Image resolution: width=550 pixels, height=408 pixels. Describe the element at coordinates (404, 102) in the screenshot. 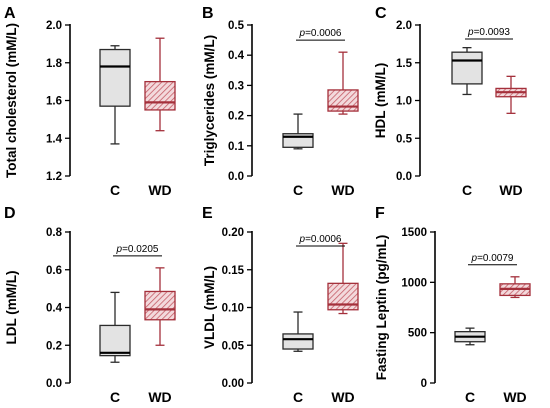

I see `y-tick-label: 1.0` at that location.